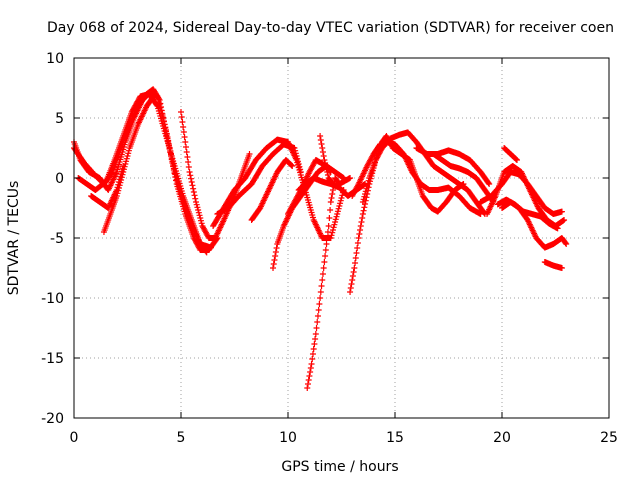  Describe the element at coordinates (288, 438) in the screenshot. I see `x-tick-label: 10` at that location.